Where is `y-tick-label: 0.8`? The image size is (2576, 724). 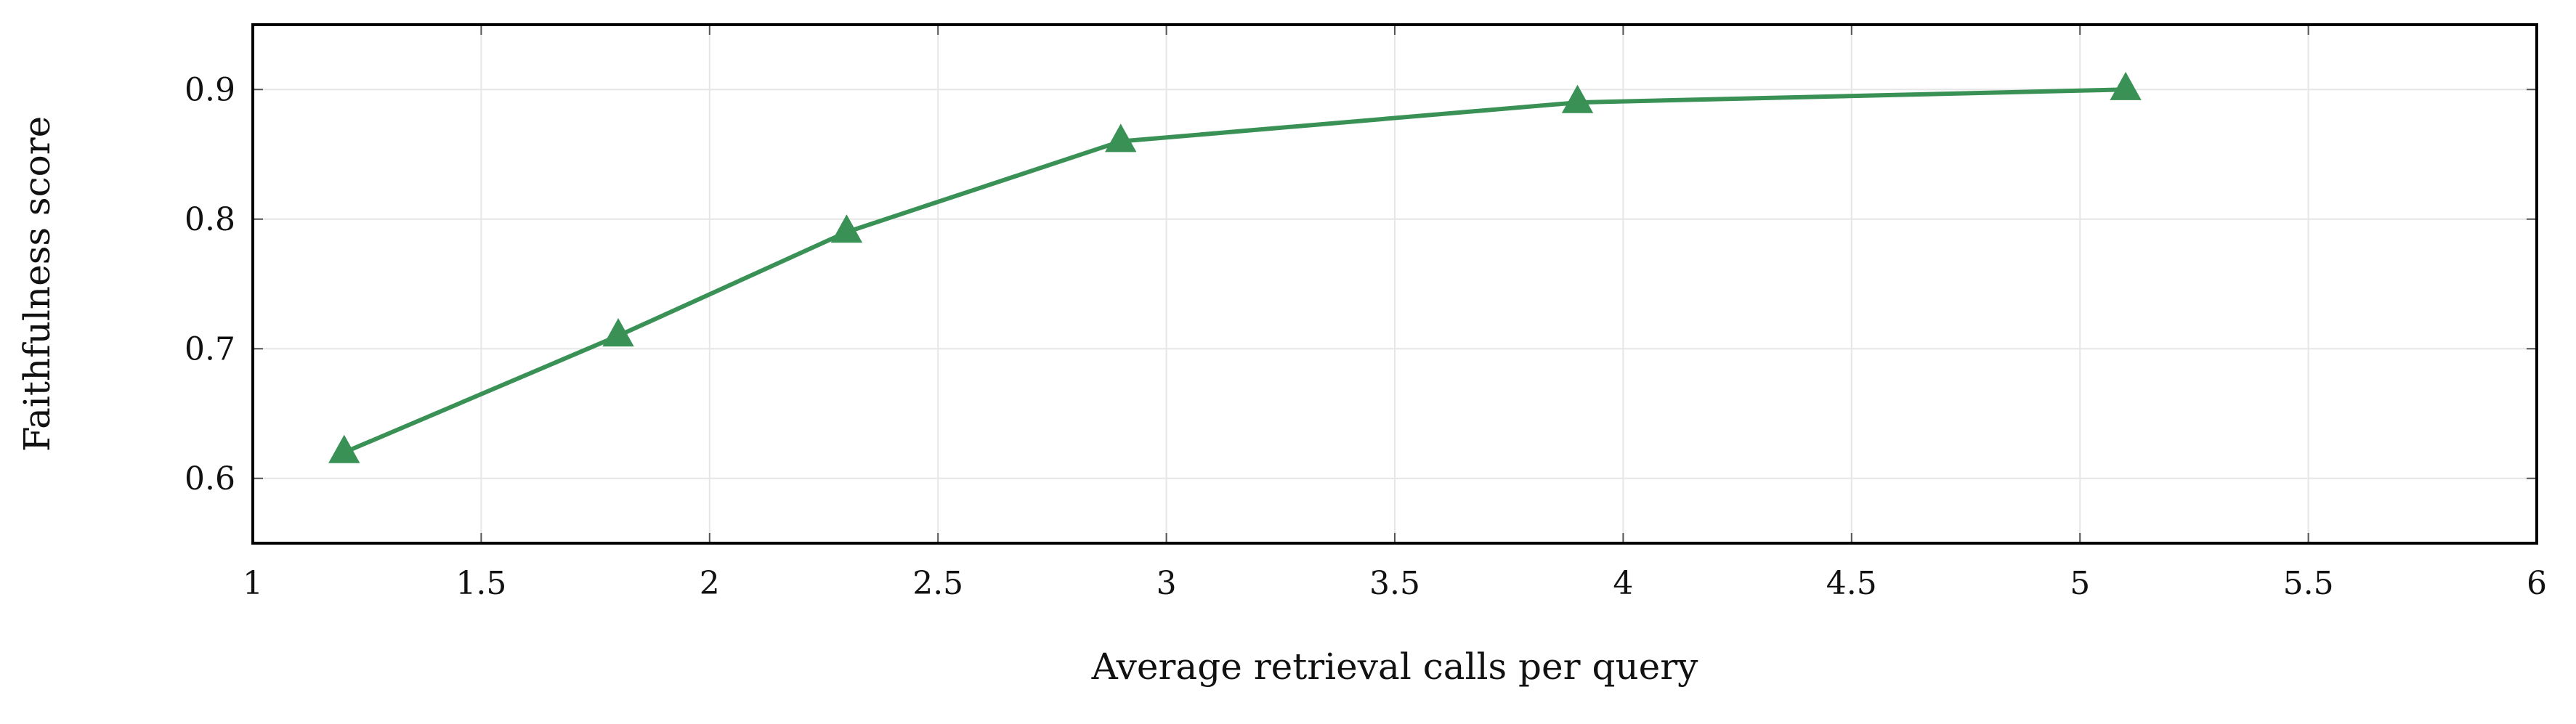
y-tick-label: 0.8 is located at coordinates (210, 219).